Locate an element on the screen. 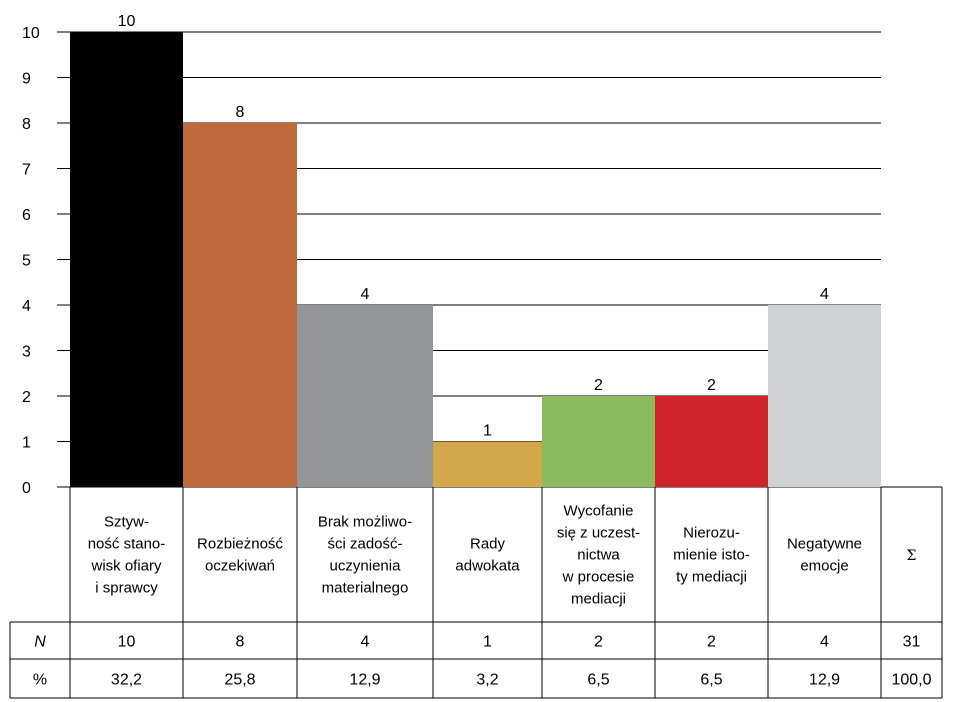  y-tick-label: 2 is located at coordinates (26, 397).